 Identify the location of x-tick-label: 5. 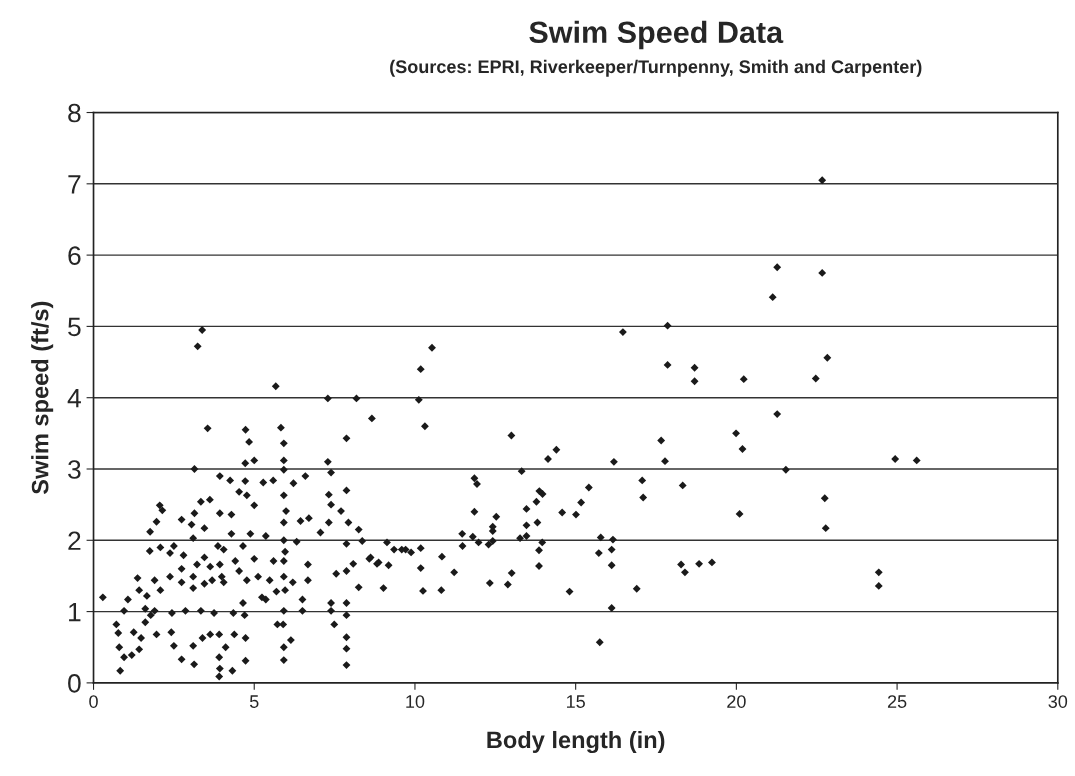
(254, 701).